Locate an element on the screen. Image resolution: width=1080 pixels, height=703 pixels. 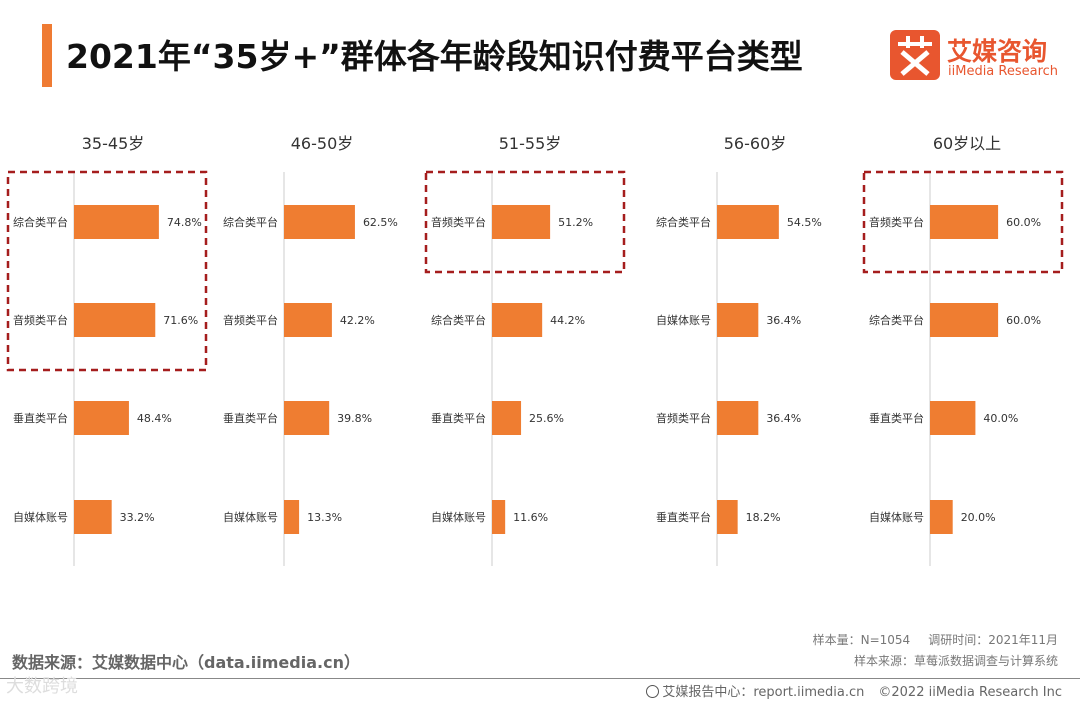
value-label: 25.6% is located at coordinates (546, 418).